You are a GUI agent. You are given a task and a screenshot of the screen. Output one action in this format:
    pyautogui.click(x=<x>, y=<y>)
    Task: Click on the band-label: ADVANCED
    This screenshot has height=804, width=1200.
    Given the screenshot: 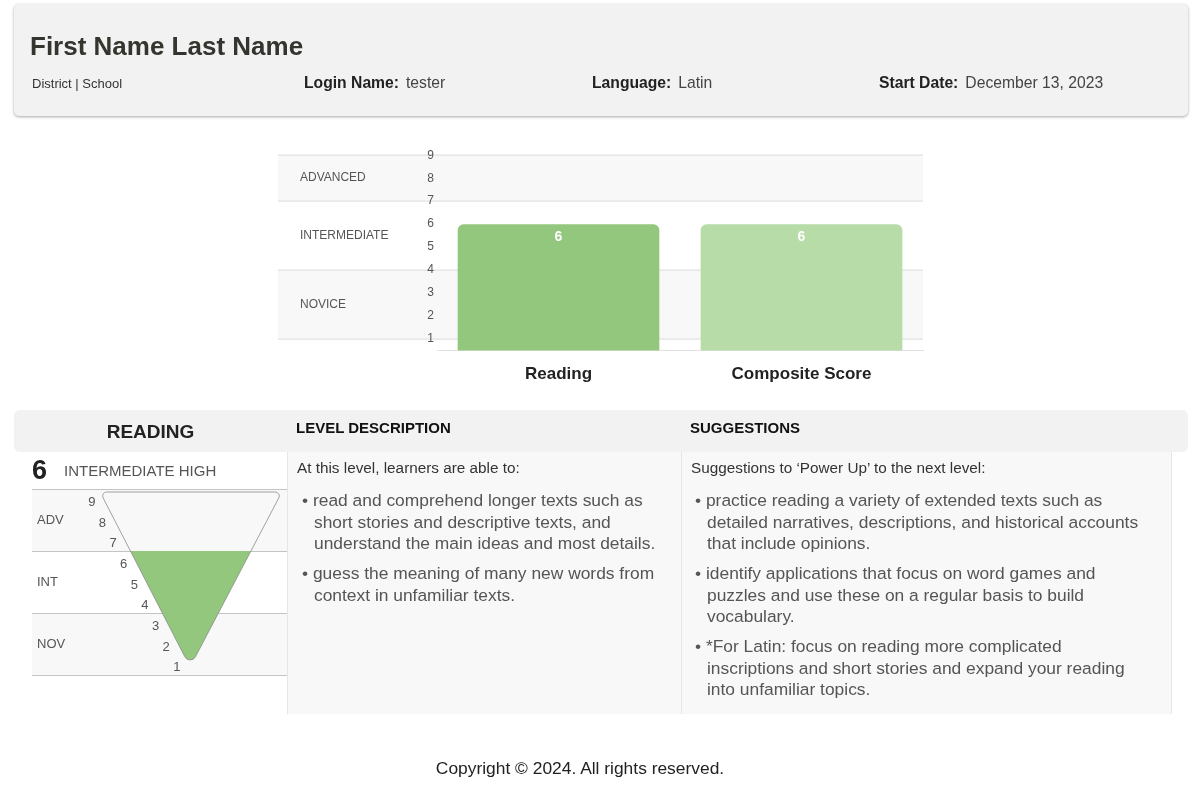 What is the action you would take?
    pyautogui.click(x=333, y=177)
    